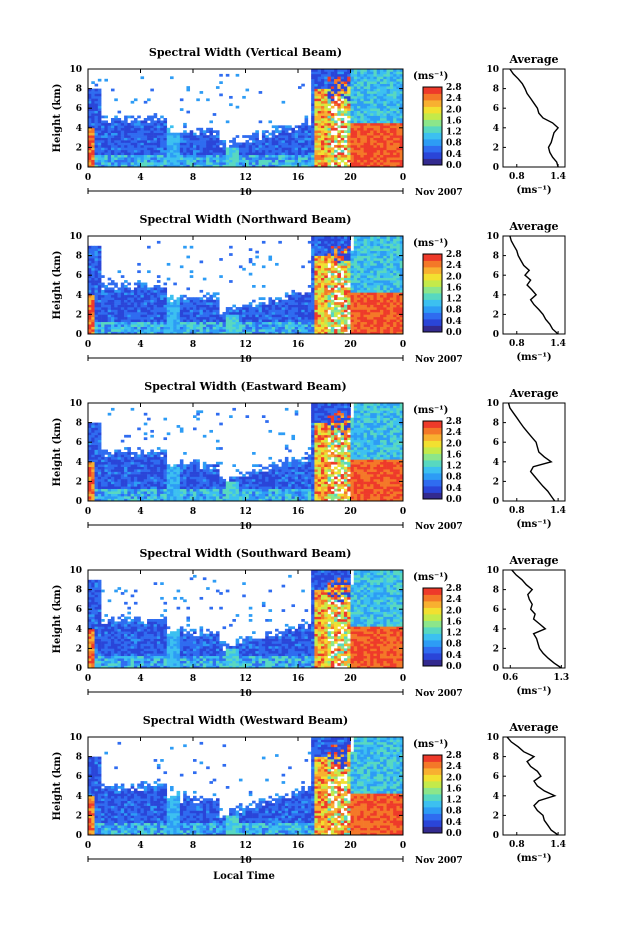  Describe the element at coordinates (432, 116) in the screenshot. I see `colorbar-segment` at that location.